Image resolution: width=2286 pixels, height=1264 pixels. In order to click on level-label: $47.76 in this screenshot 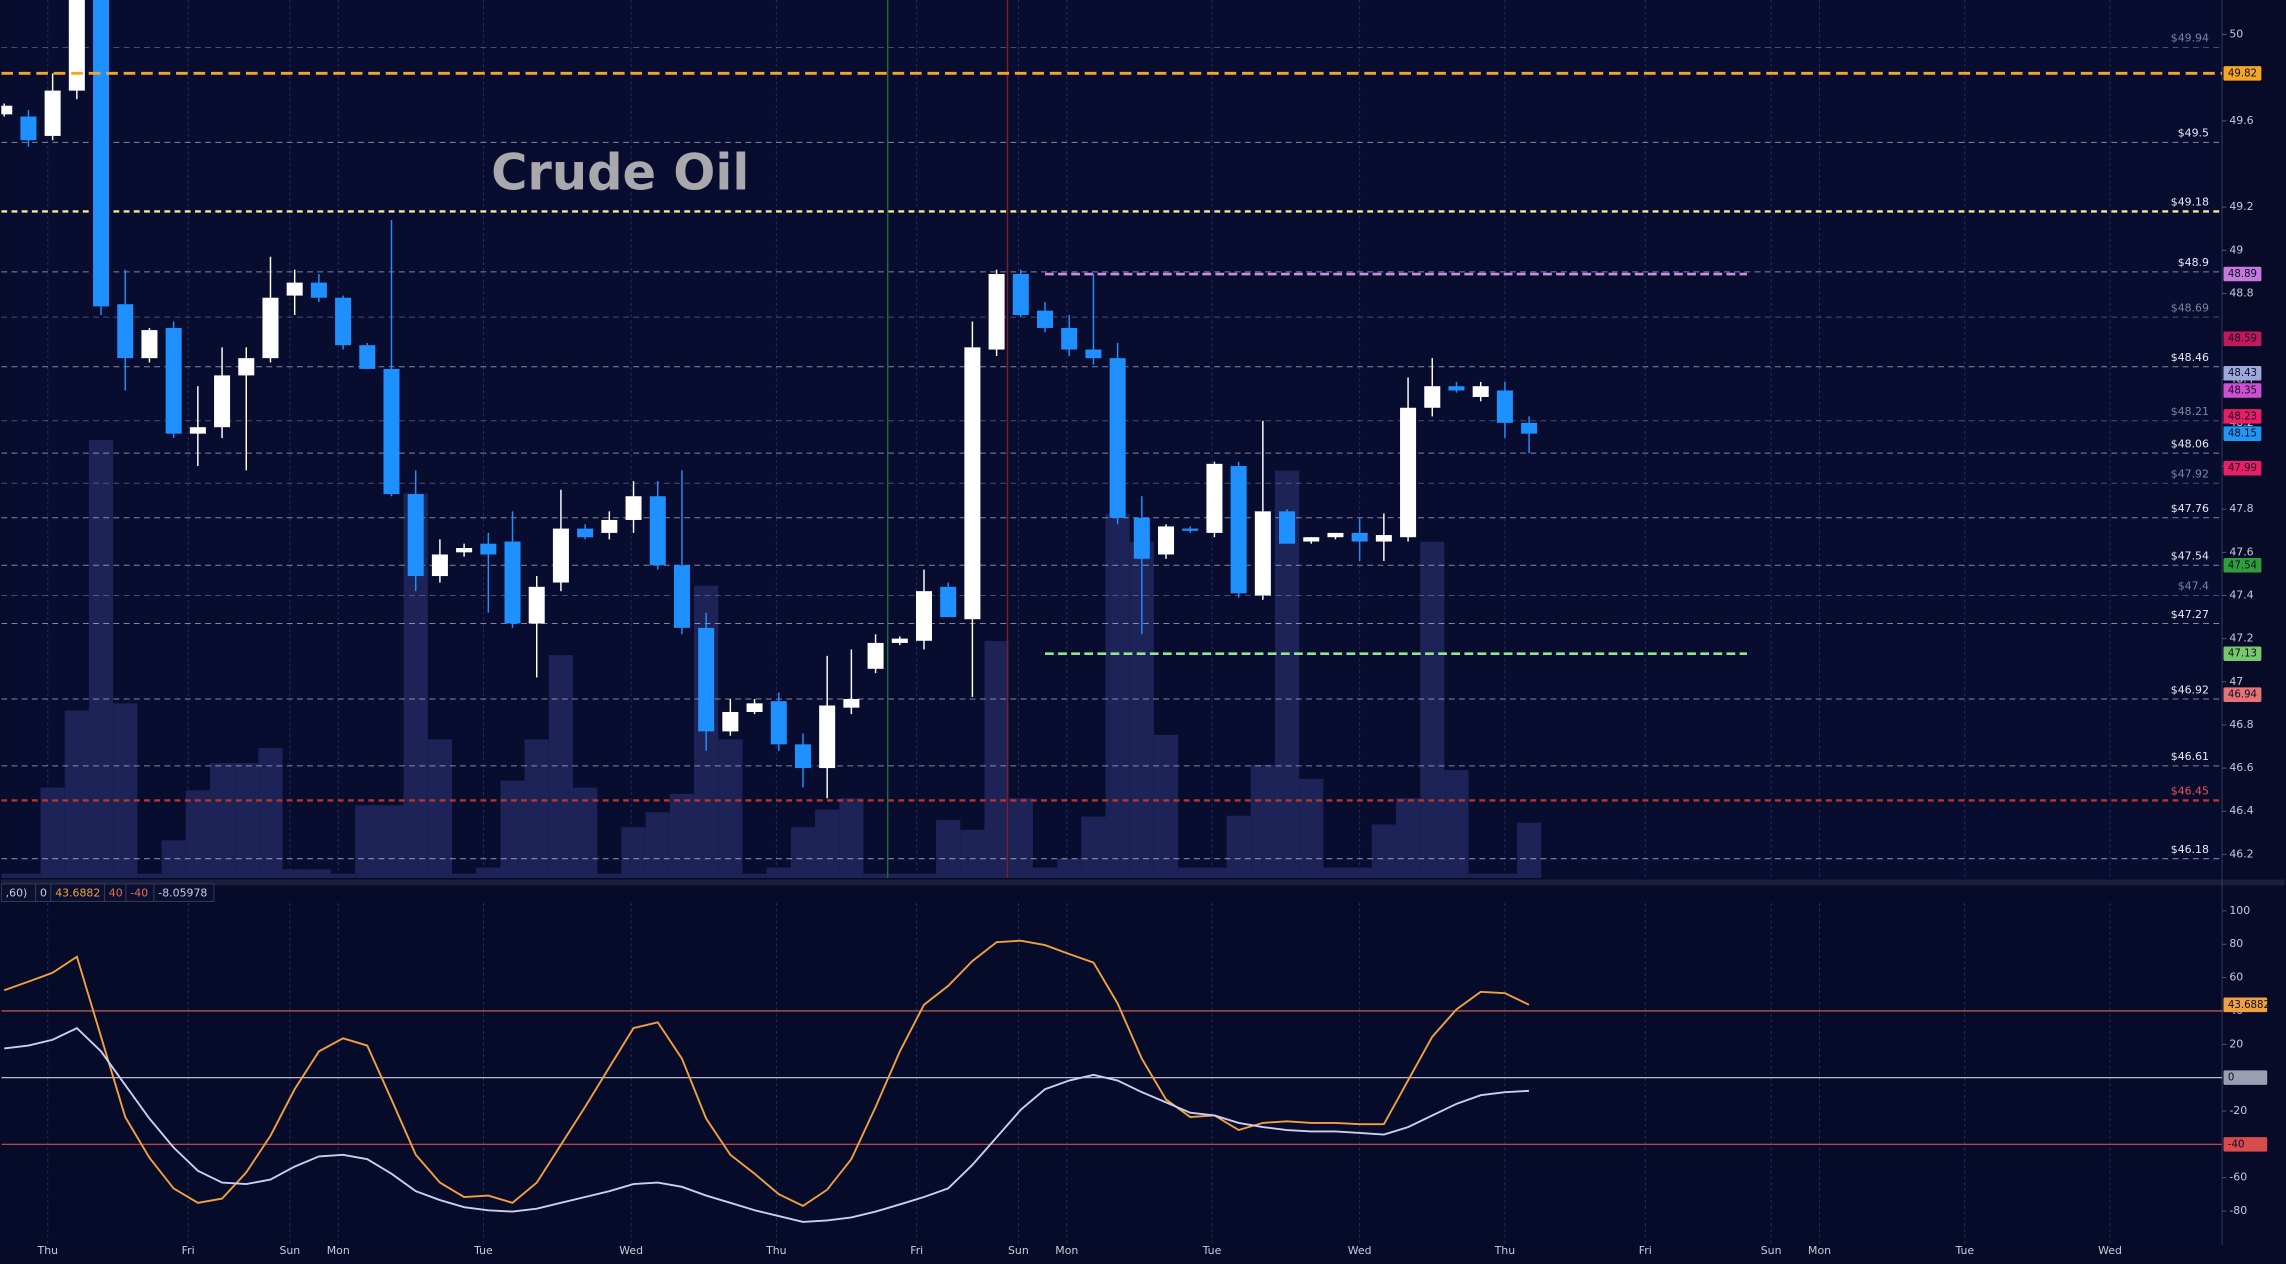, I will do `click(2190, 508)`.